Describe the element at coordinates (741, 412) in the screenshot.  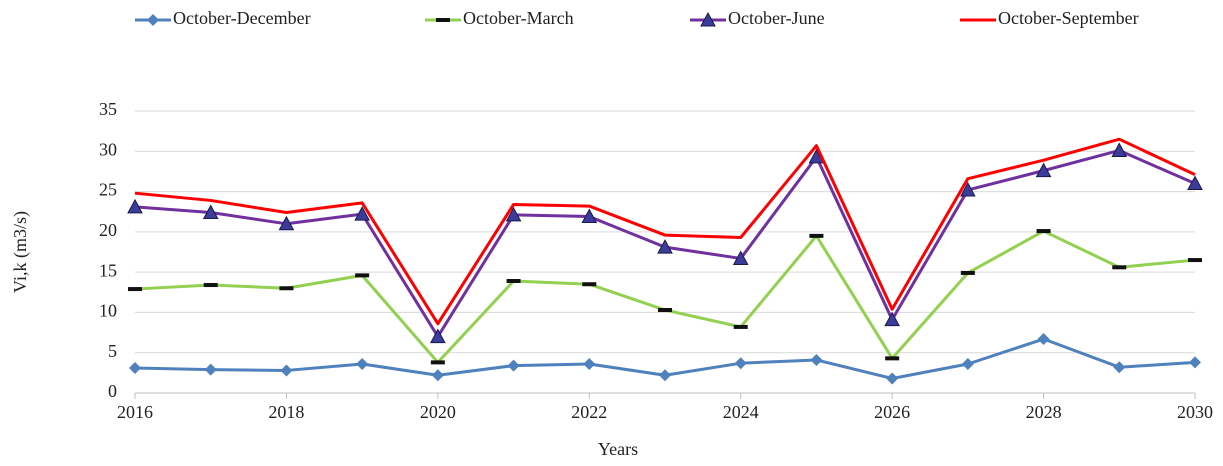
I see `x-tick-label: 2024` at that location.